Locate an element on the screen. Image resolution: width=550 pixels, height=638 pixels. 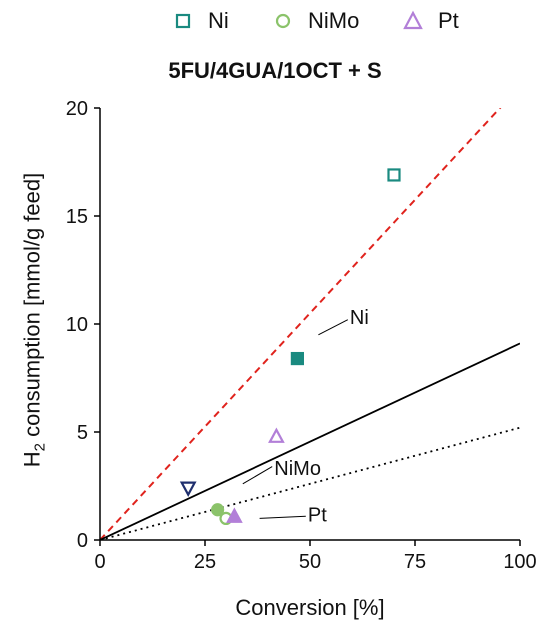
legend-label-pt: Pt is located at coordinates (448, 20).